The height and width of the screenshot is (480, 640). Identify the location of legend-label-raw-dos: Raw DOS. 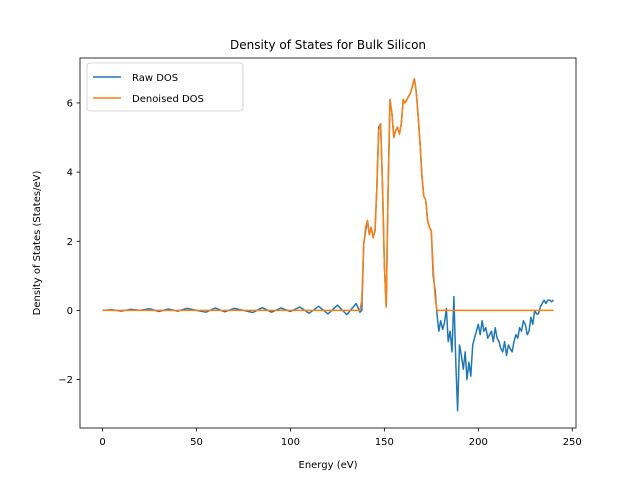
(155, 78).